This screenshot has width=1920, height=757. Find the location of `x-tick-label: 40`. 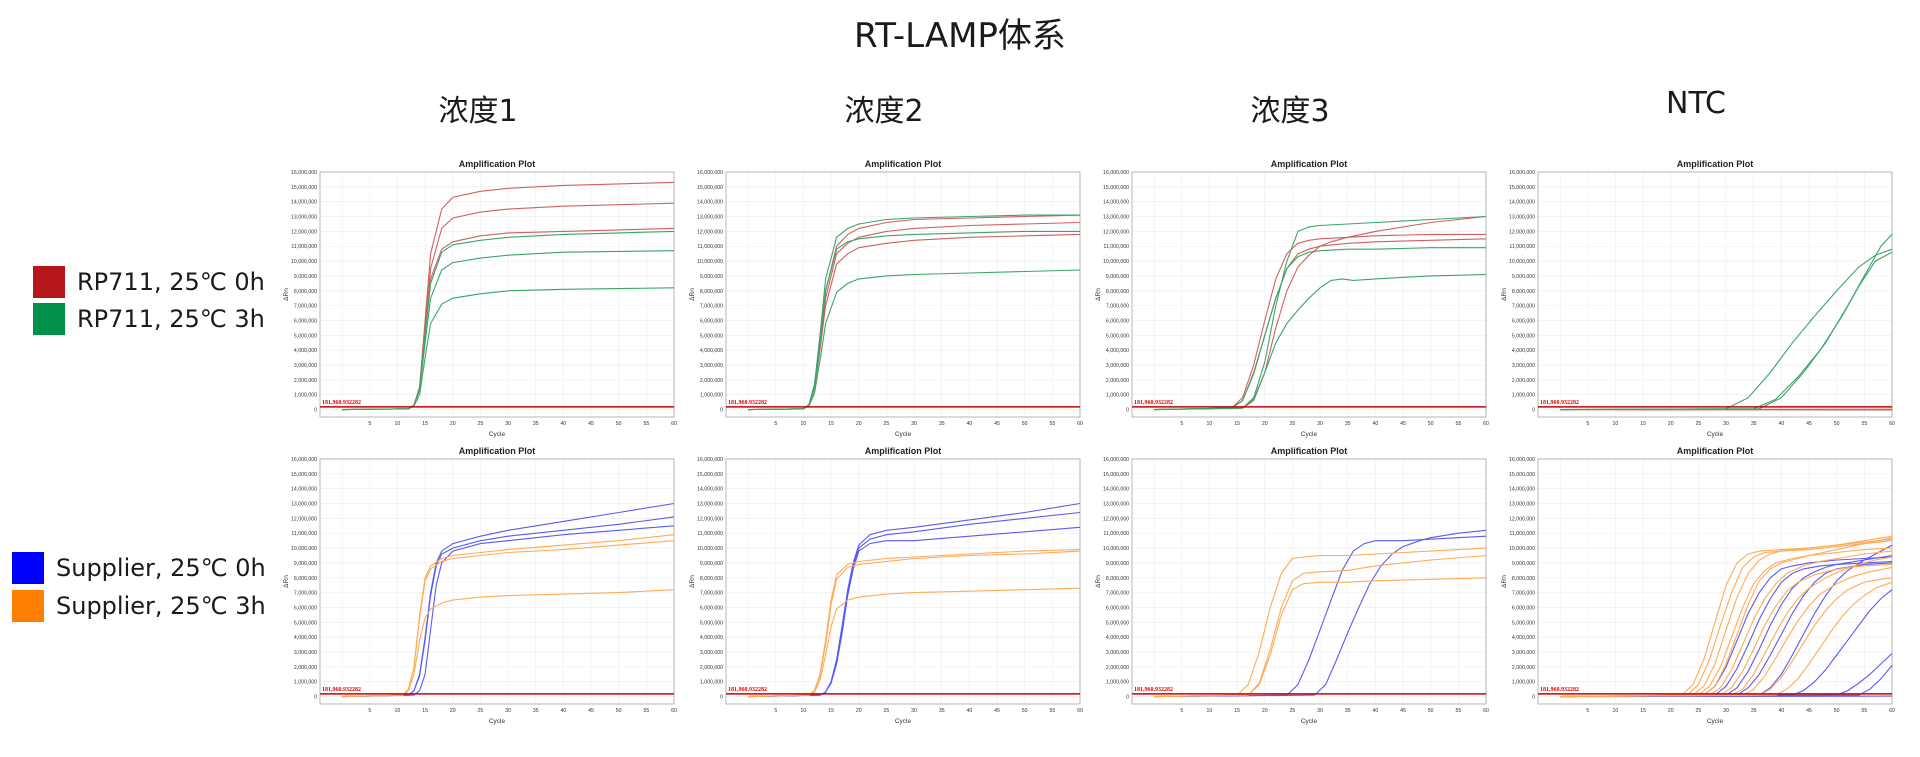

x-tick-label: 40 is located at coordinates (1781, 711).